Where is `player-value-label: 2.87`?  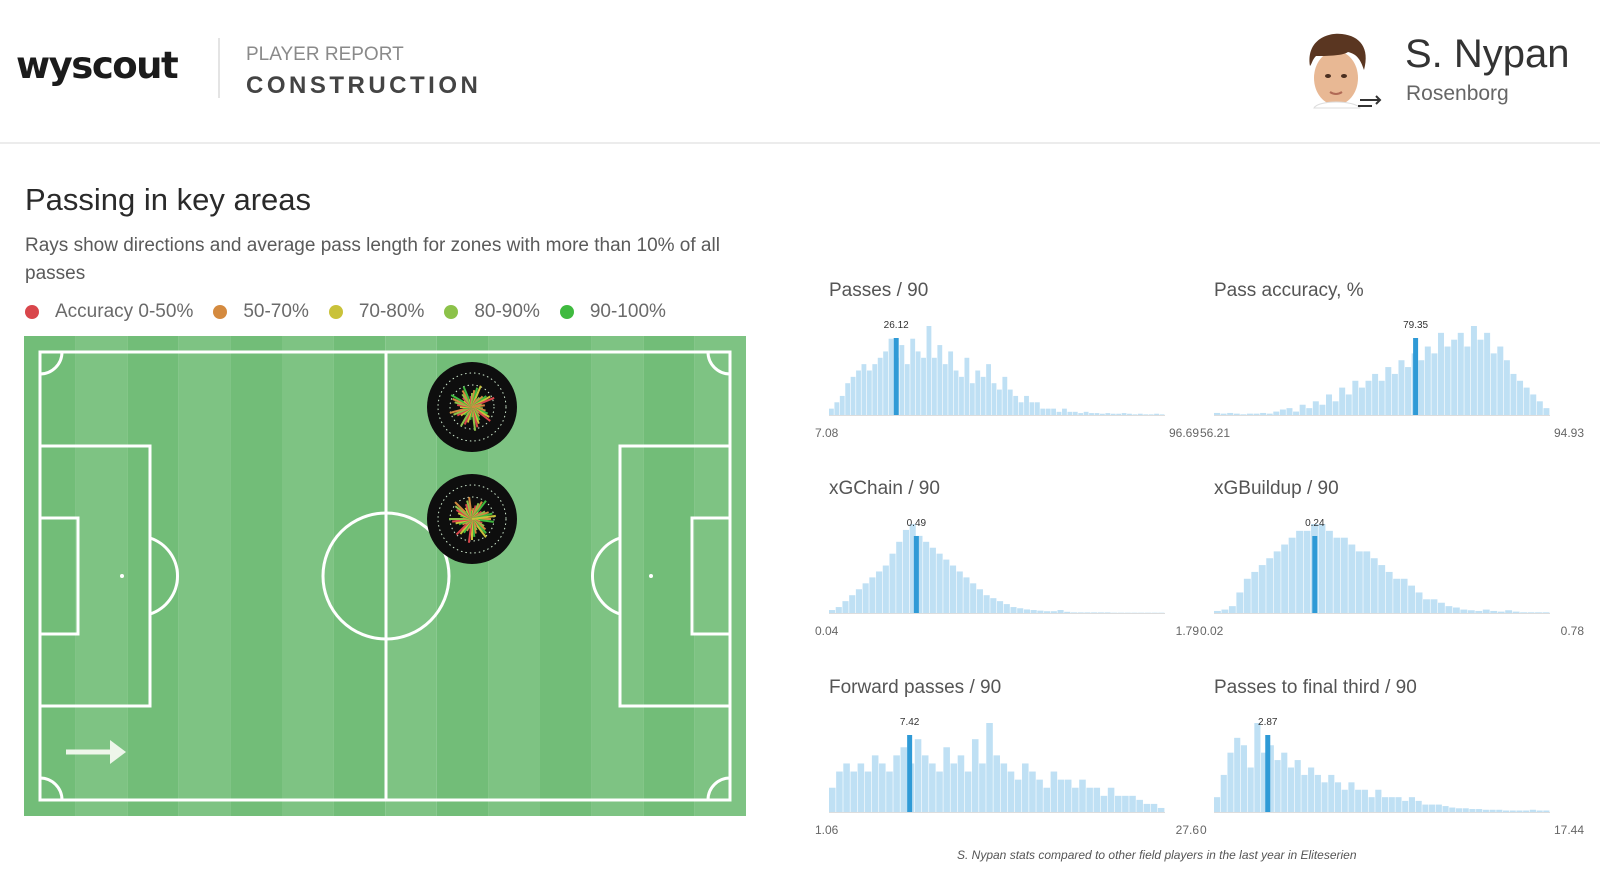
player-value-label: 2.87 is located at coordinates (1268, 722).